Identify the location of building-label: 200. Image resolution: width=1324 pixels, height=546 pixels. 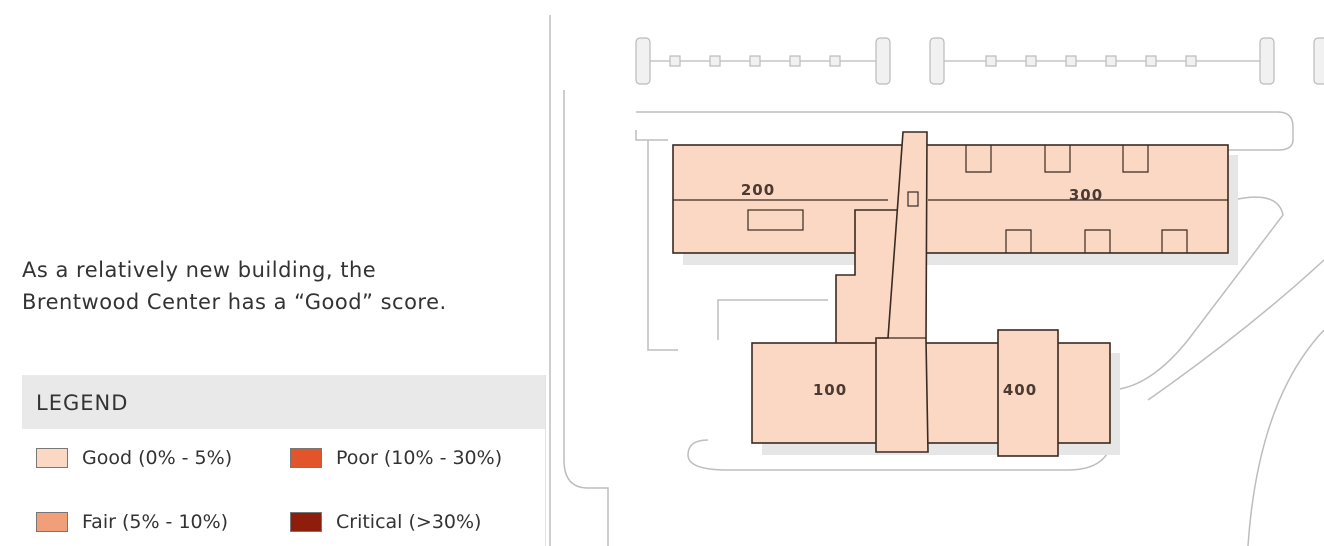
(758, 190).